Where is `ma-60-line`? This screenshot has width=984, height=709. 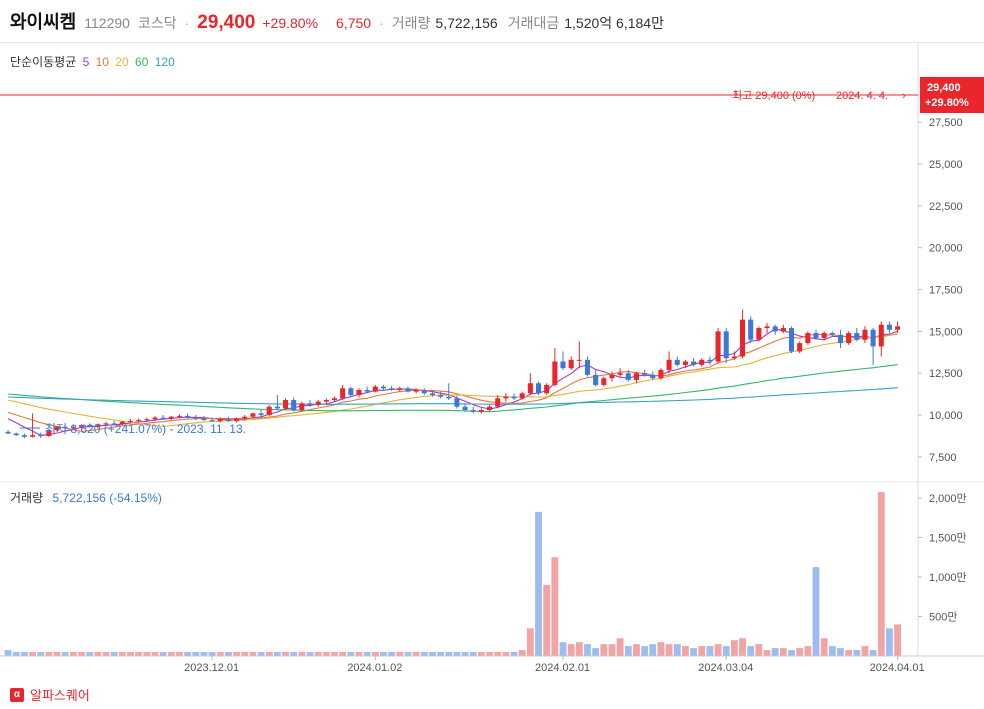 ma-60-line is located at coordinates (453, 388).